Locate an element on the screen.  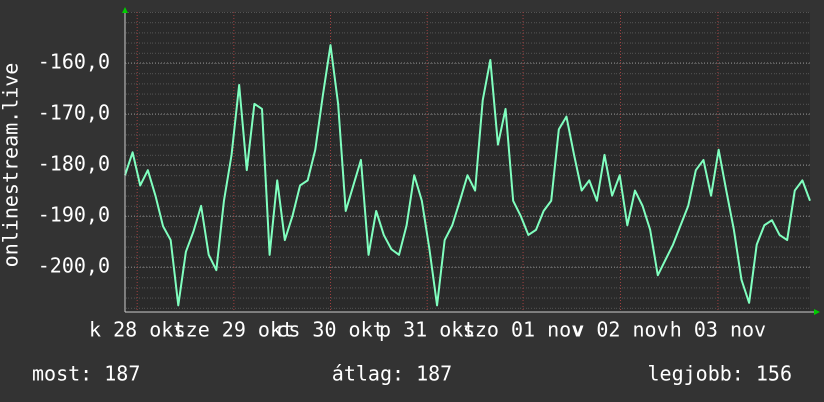
stat-text: átlag: 187 is located at coordinates (392, 374).